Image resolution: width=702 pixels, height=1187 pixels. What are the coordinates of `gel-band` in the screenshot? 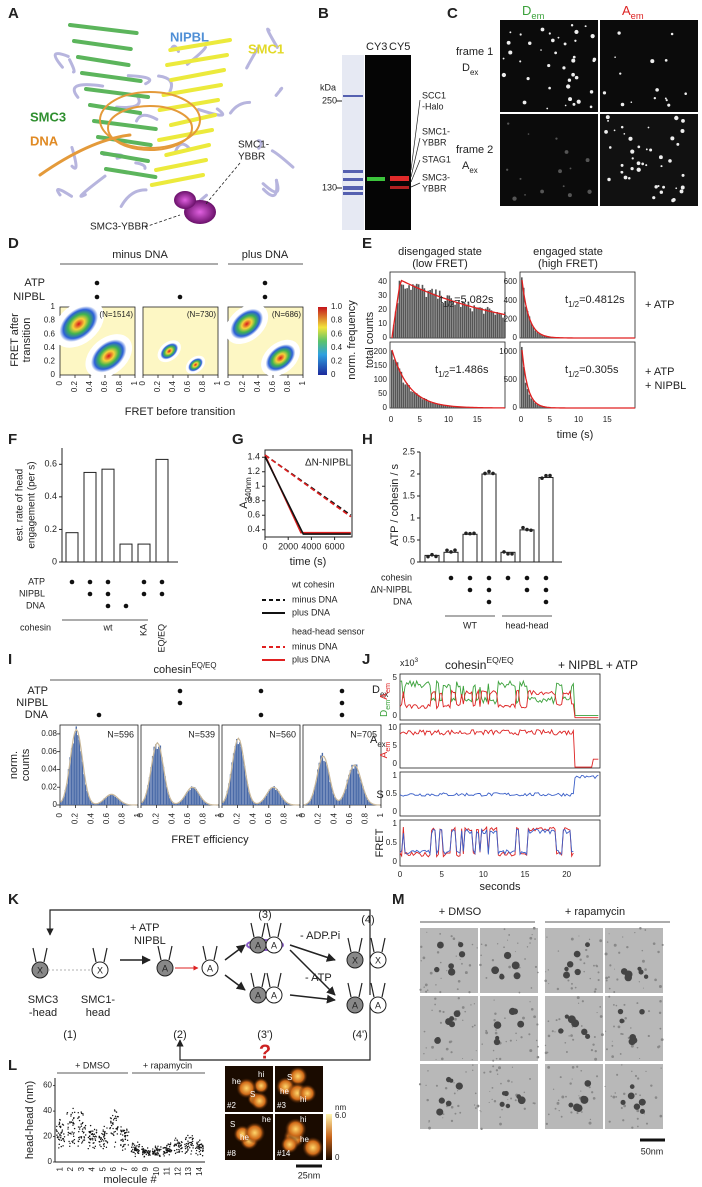 It's located at (353, 193).